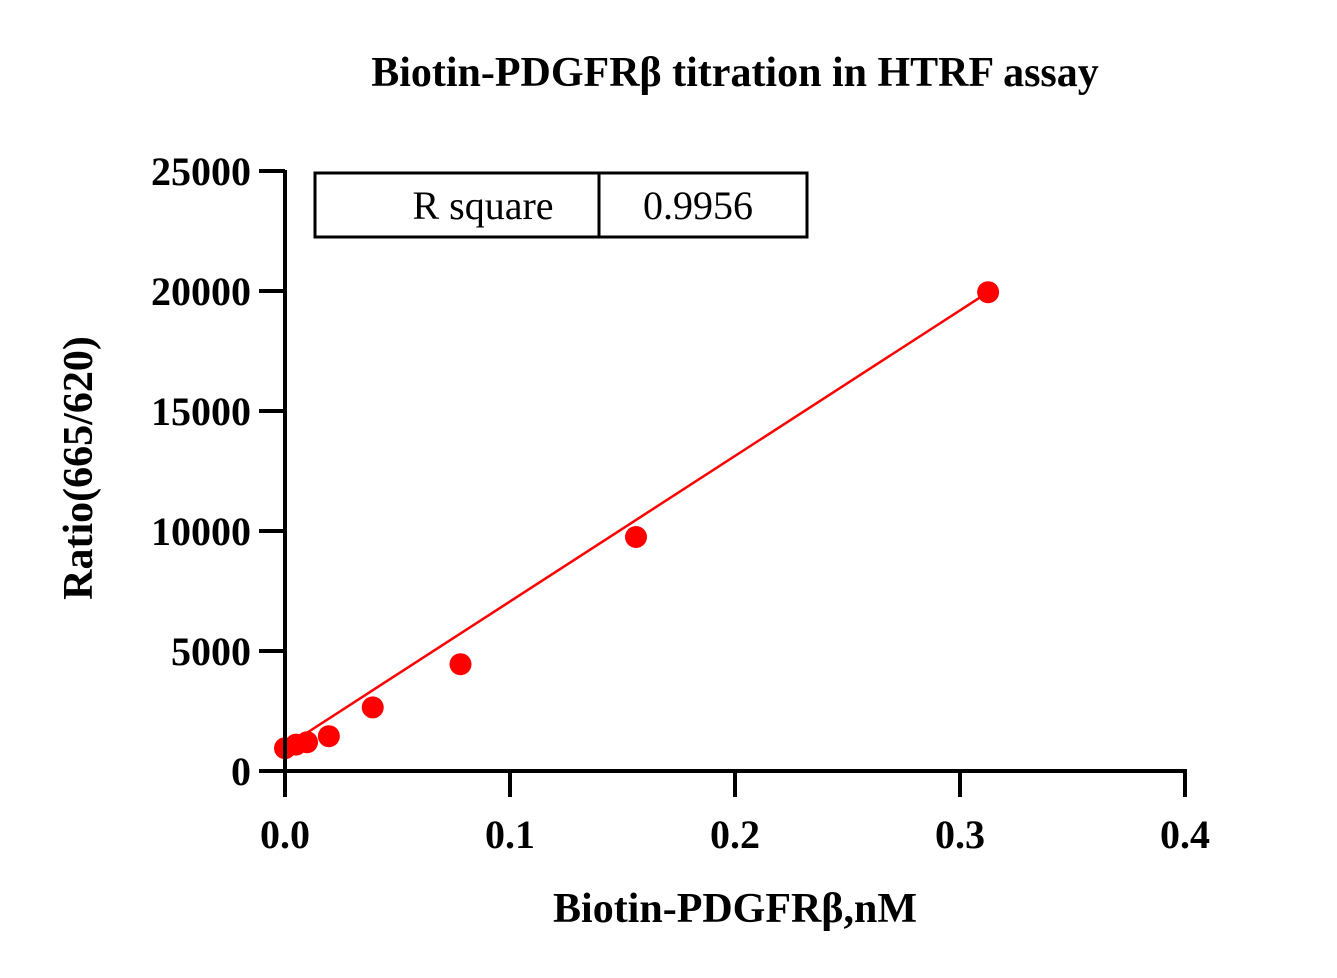 This screenshot has width=1337, height=978. Describe the element at coordinates (201, 291) in the screenshot. I see `y-tick-label: 20000` at that location.